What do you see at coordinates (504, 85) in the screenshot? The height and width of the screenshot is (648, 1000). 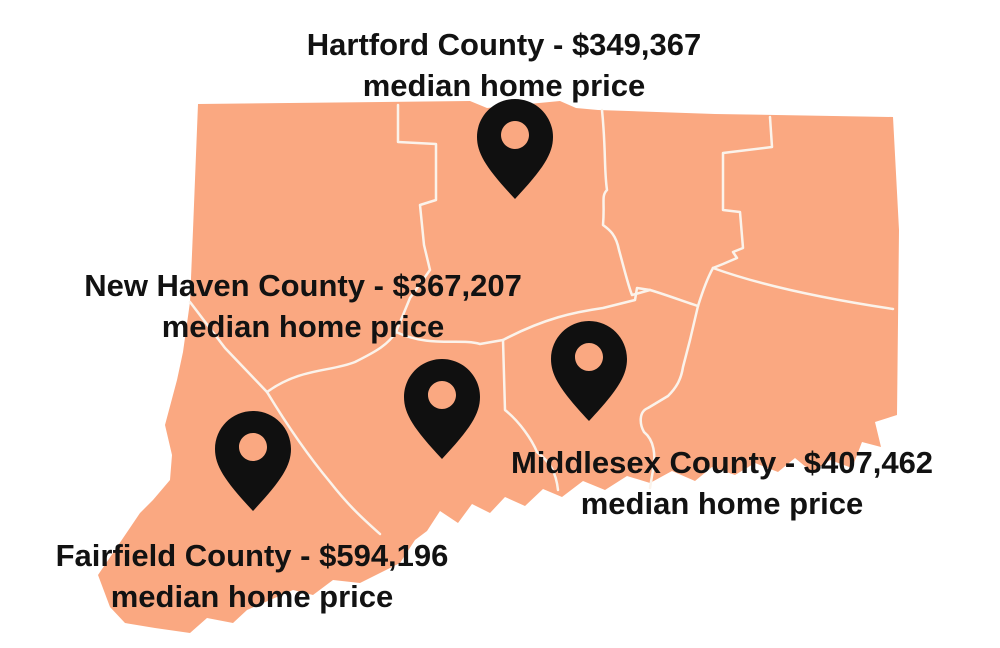 I see `label-hartford-line2: median home price` at bounding box center [504, 85].